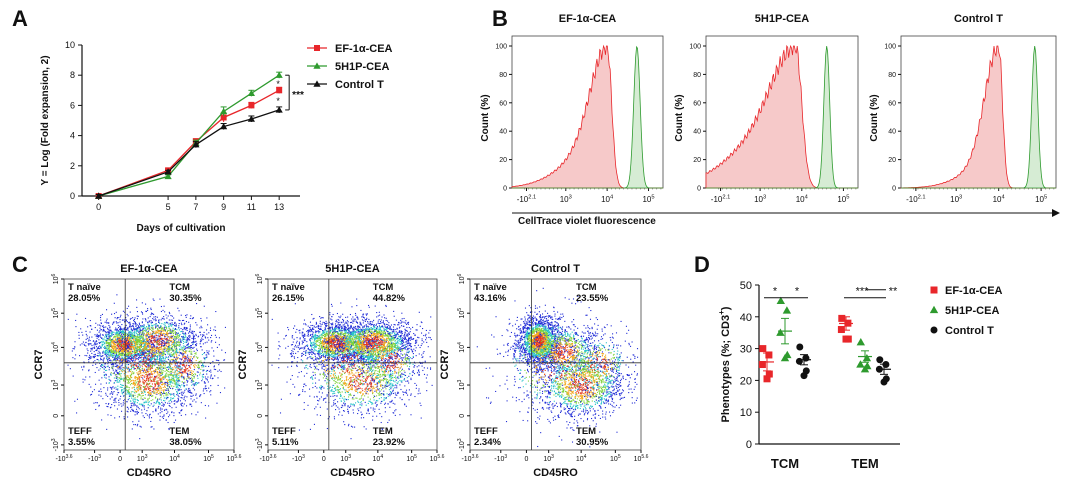 The width and height of the screenshot is (1080, 489). What do you see at coordinates (843, 199) in the screenshot?
I see `b-x-tick-label: 105` at bounding box center [843, 199].